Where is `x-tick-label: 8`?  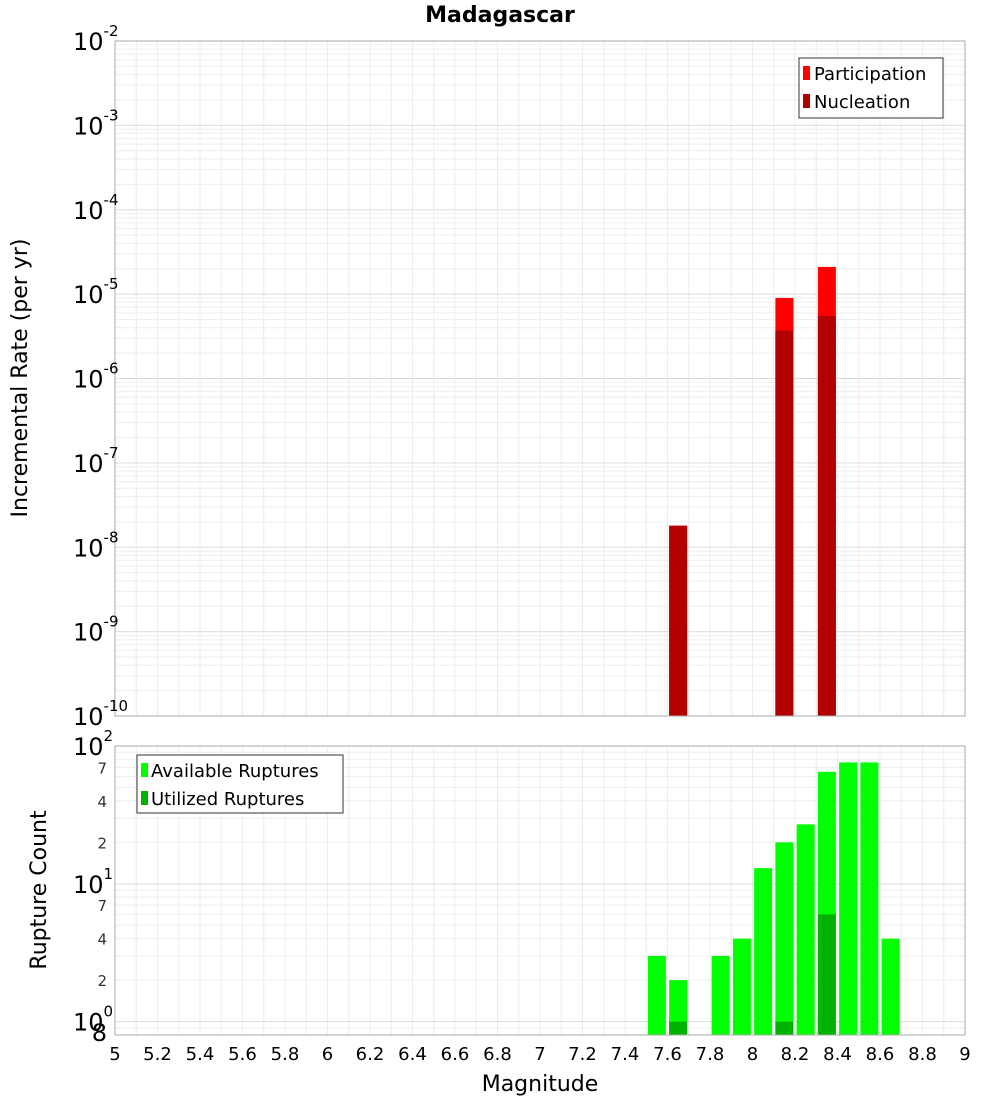 x-tick-label: 8 is located at coordinates (752, 1054).